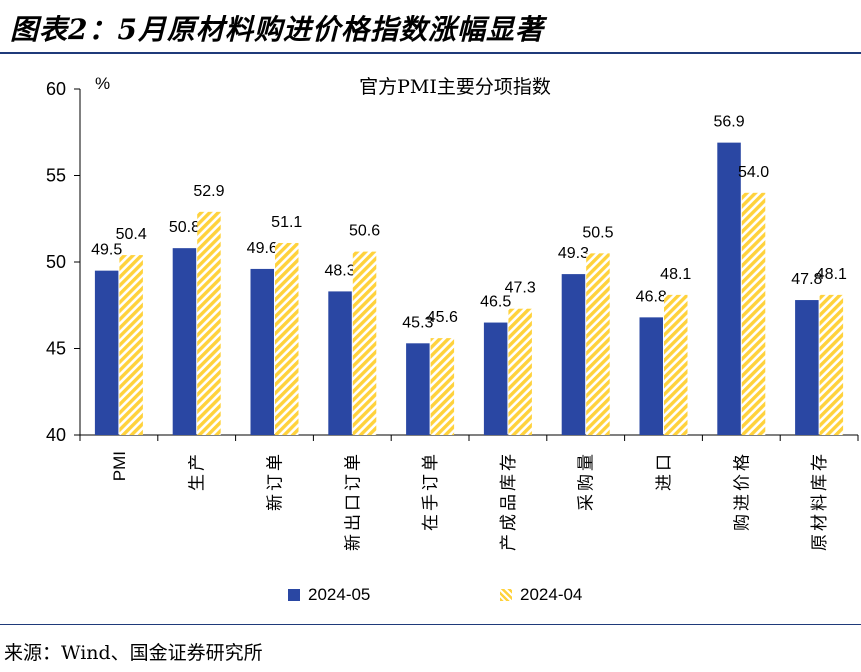 The width and height of the screenshot is (861, 672). Describe the element at coordinates (209, 323) in the screenshot. I see `bar-2024-04-生产` at that location.